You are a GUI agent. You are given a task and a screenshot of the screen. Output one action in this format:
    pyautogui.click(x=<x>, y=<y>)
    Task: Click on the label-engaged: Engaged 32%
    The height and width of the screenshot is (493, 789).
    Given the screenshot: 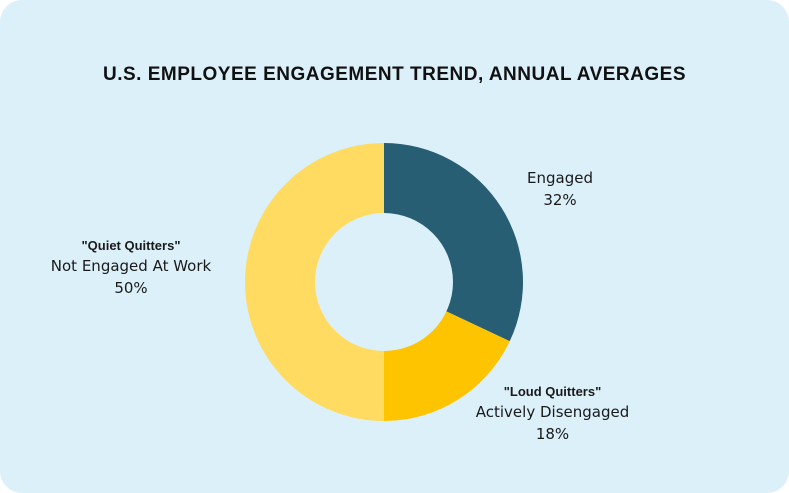 What is the action you would take?
    pyautogui.click(x=560, y=190)
    